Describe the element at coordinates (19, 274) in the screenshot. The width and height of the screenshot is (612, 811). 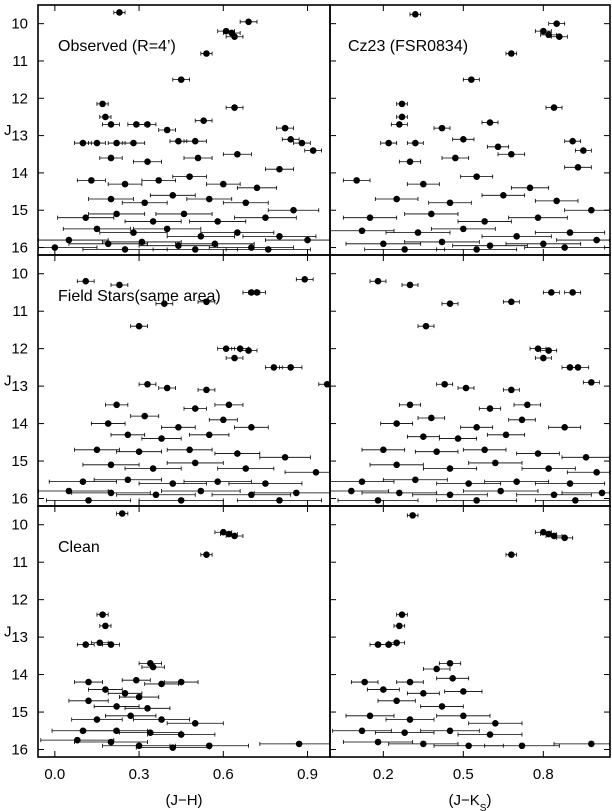
I see `y-tick-label: 10` at that location.